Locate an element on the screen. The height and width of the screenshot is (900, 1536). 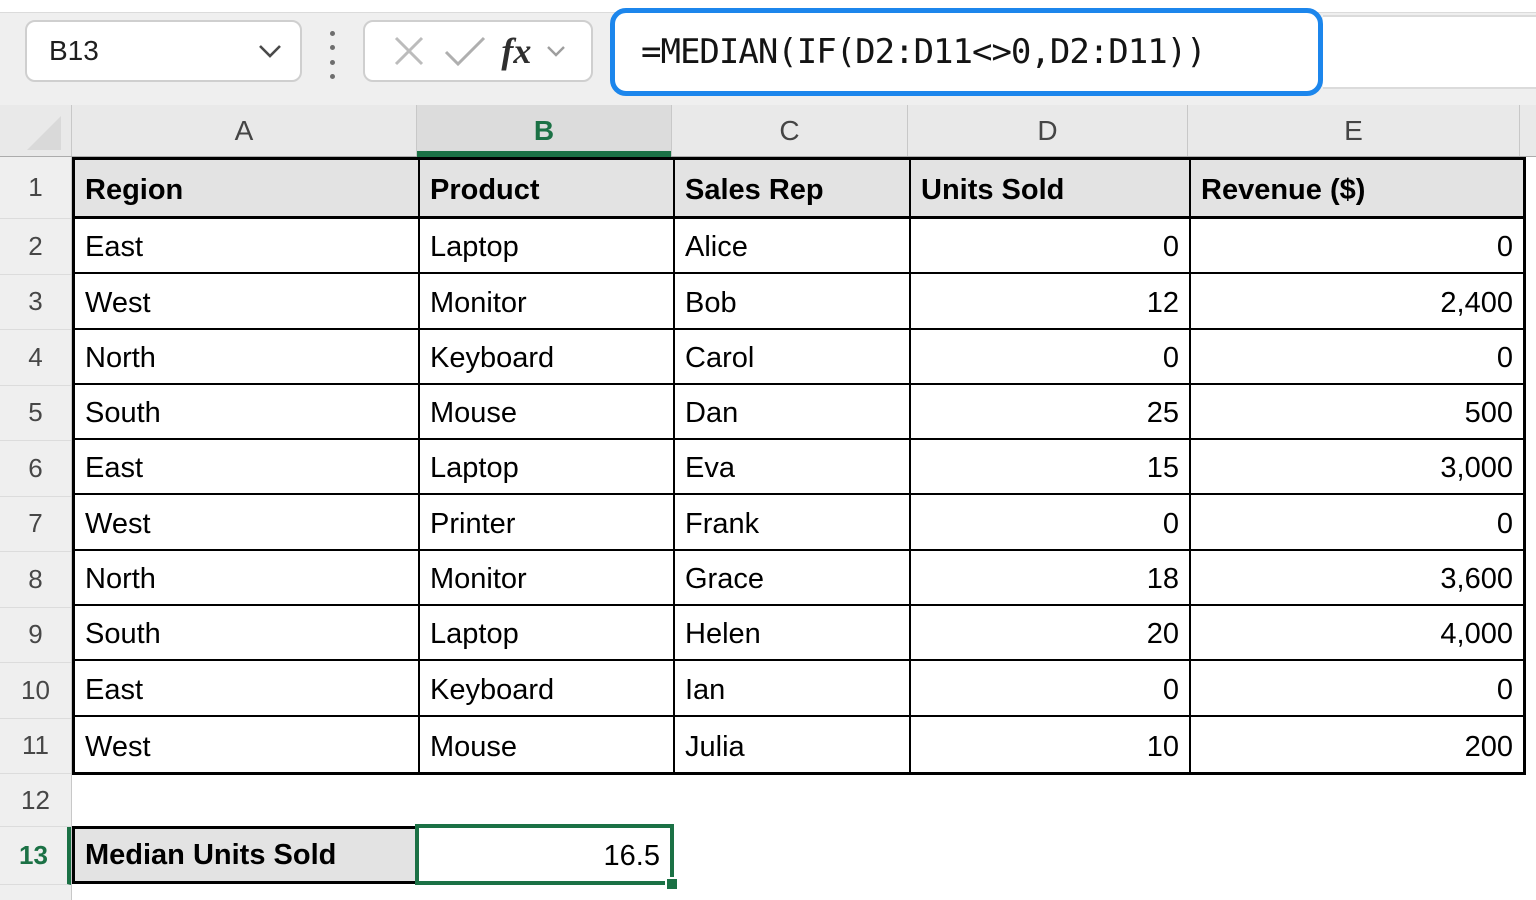
cell-b8: Monitor is located at coordinates (547, 578).